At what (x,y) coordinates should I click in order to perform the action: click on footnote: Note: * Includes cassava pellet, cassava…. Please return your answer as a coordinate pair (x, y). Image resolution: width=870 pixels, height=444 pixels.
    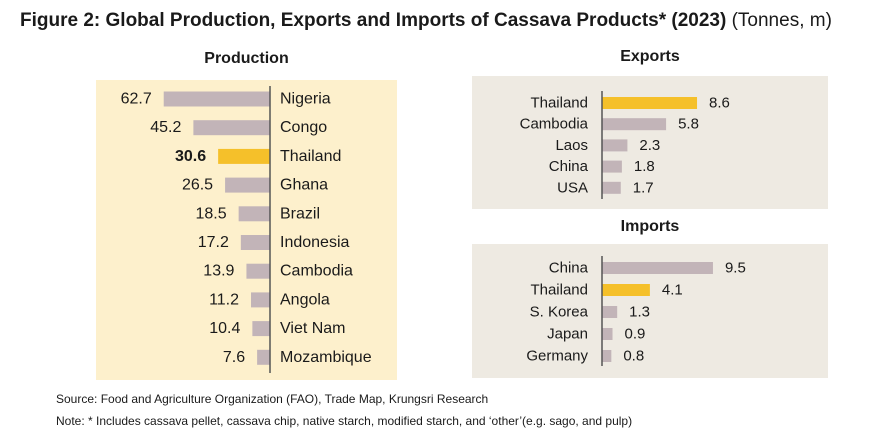
    Looking at the image, I should click on (344, 421).